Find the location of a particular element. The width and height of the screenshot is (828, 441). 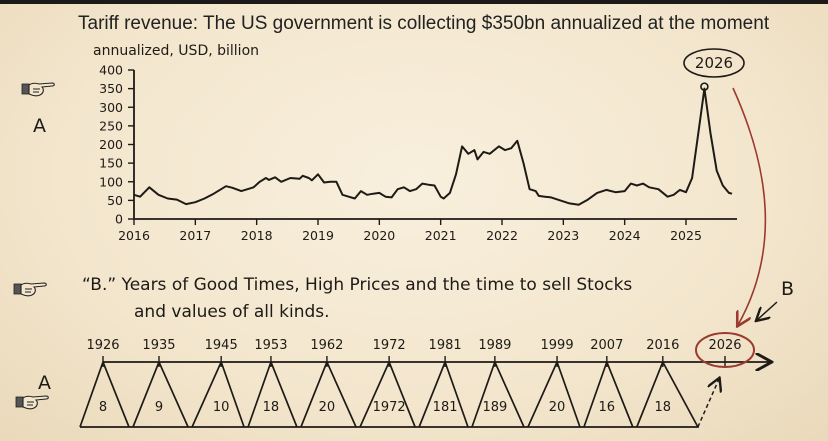

x-tick-label: 2018 is located at coordinates (257, 235).